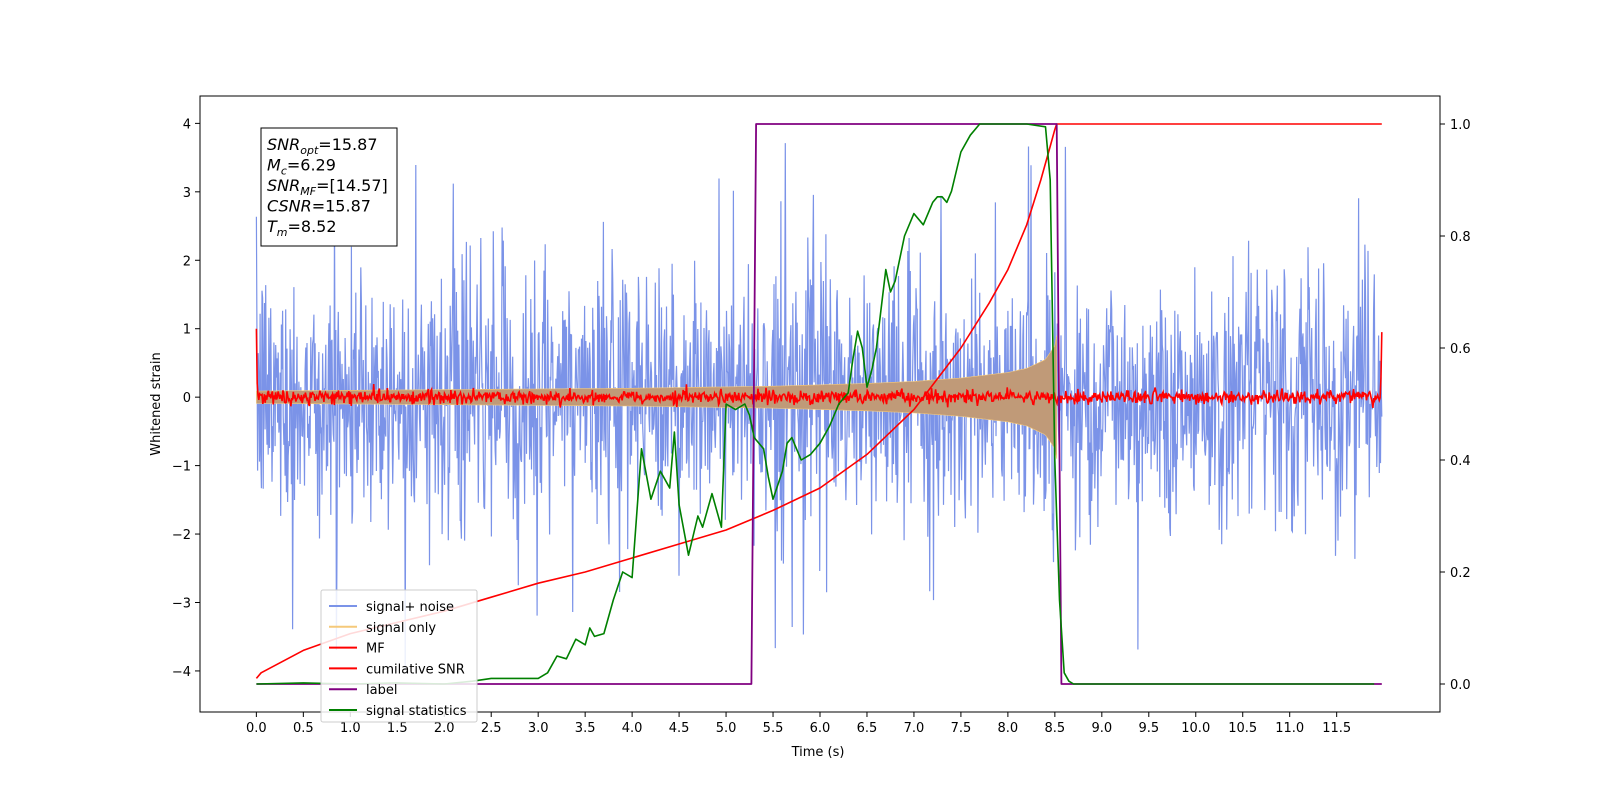 This screenshot has width=1600, height=800. Describe the element at coordinates (914, 728) in the screenshot. I see `x-tick-label: 7.0` at that location.